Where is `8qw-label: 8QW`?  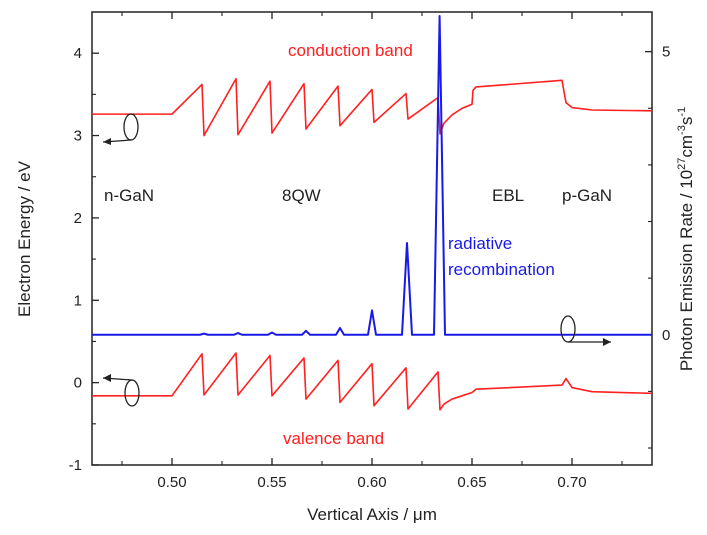 8qw-label: 8QW is located at coordinates (301, 195).